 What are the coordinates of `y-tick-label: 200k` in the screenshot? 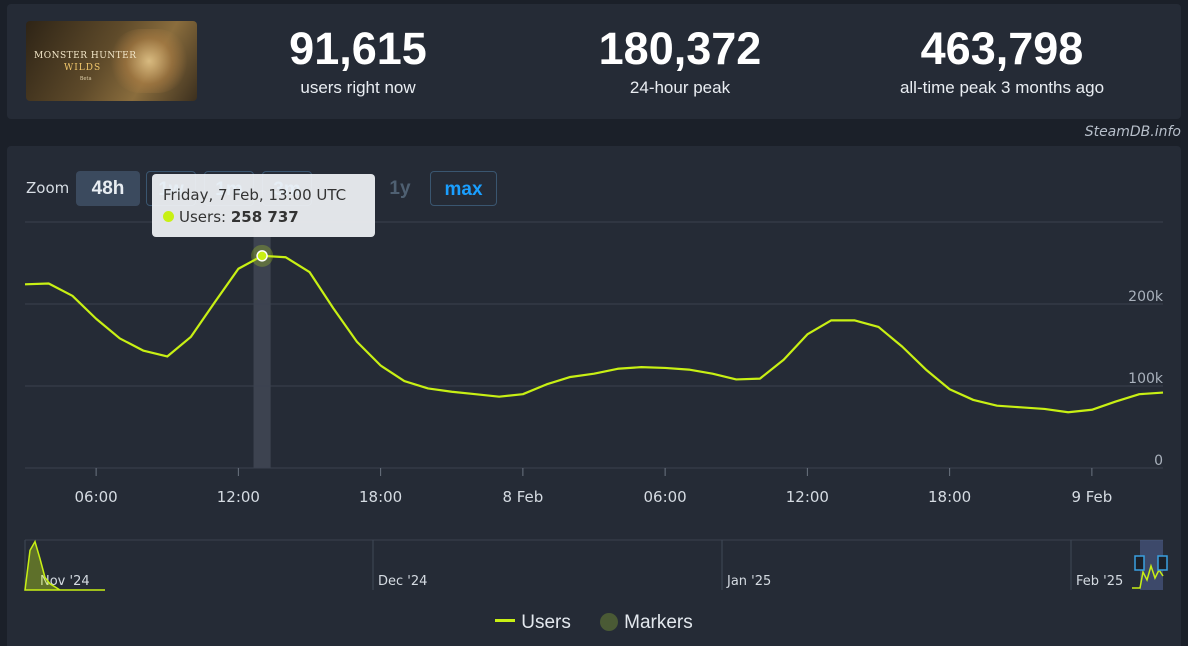 It's located at (1146, 297).